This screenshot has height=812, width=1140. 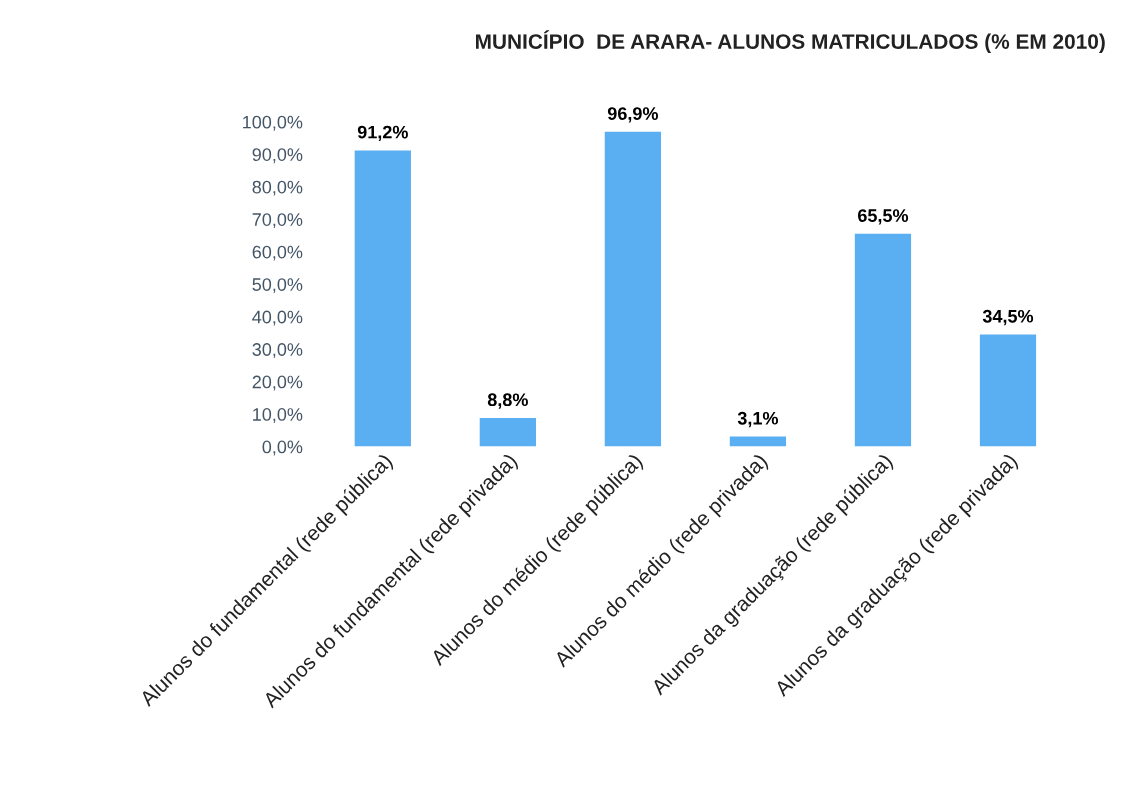 I want to click on data-label: 34,5%, so click(x=1008, y=317).